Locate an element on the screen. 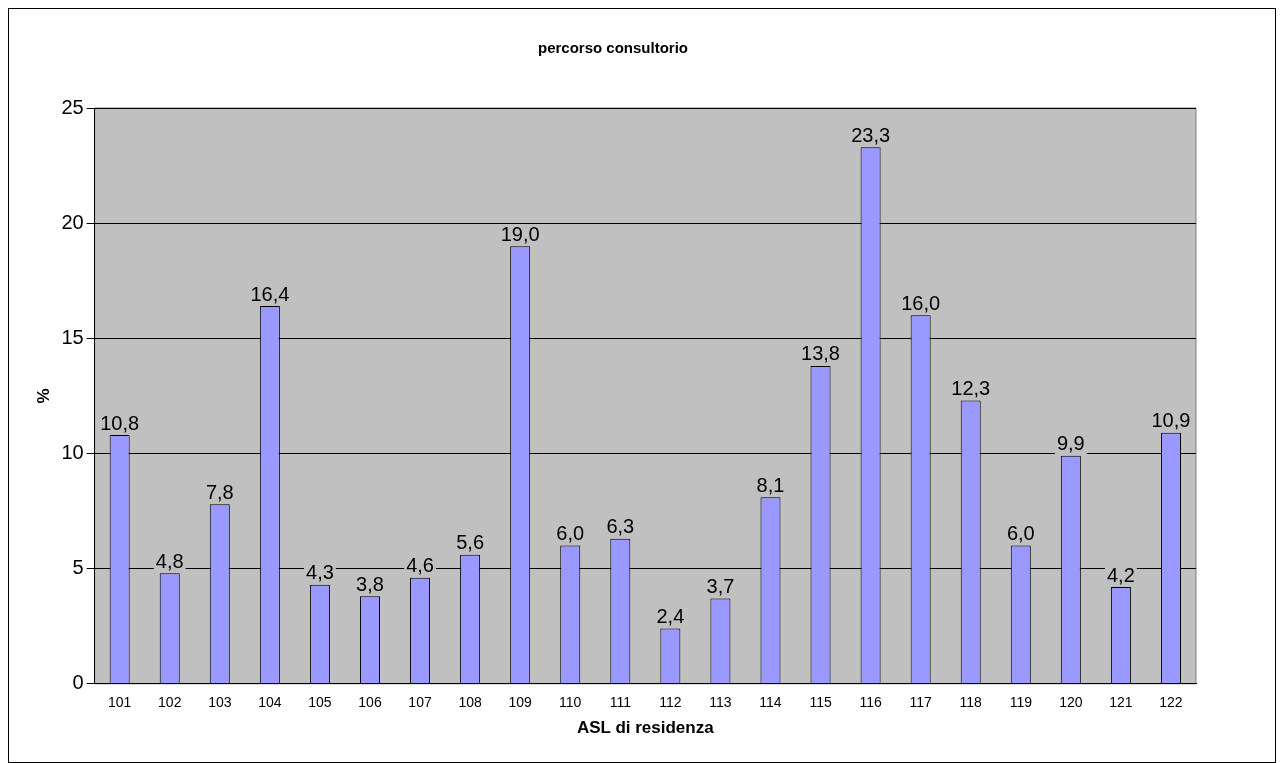 The height and width of the screenshot is (763, 1286). data-label: 6,3 is located at coordinates (620, 526).